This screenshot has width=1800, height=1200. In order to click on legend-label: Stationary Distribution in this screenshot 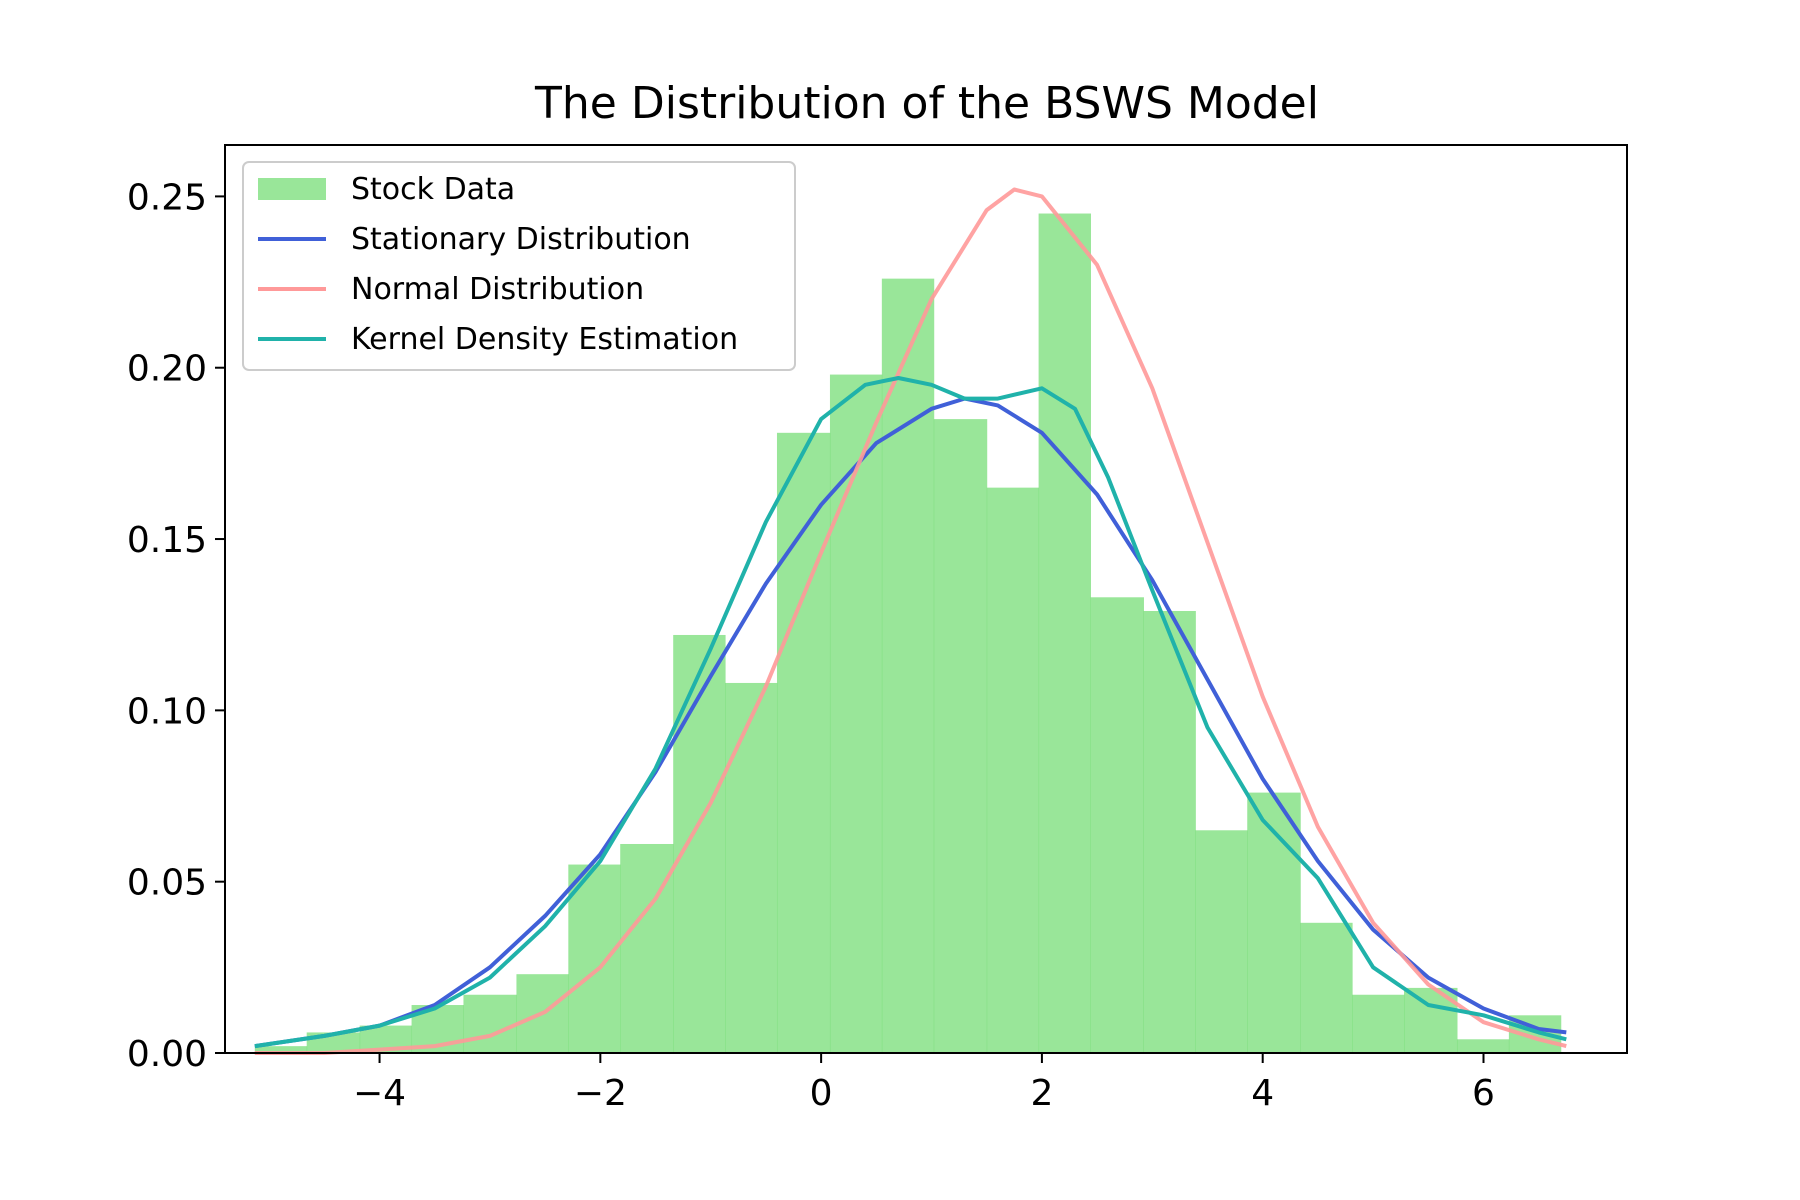, I will do `click(521, 239)`.